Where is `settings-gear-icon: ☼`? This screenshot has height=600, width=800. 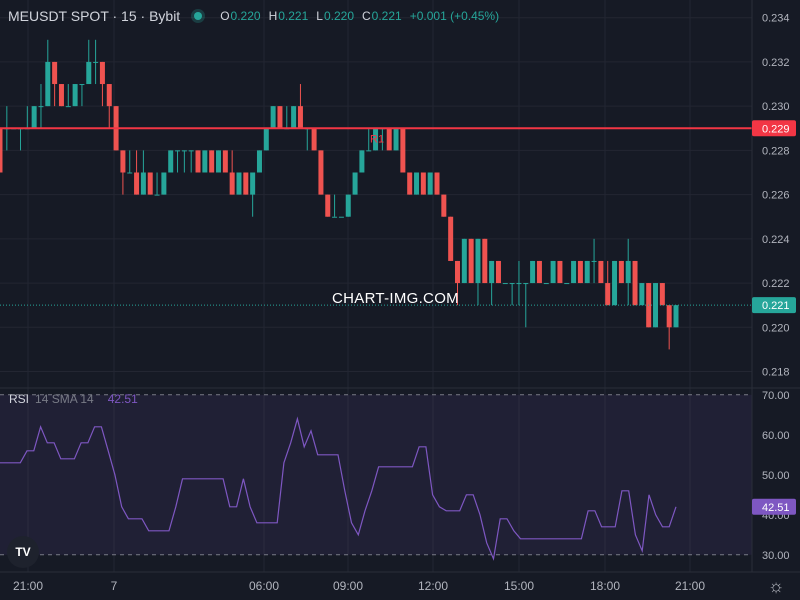
settings-gear-icon: ☼ is located at coordinates (776, 586).